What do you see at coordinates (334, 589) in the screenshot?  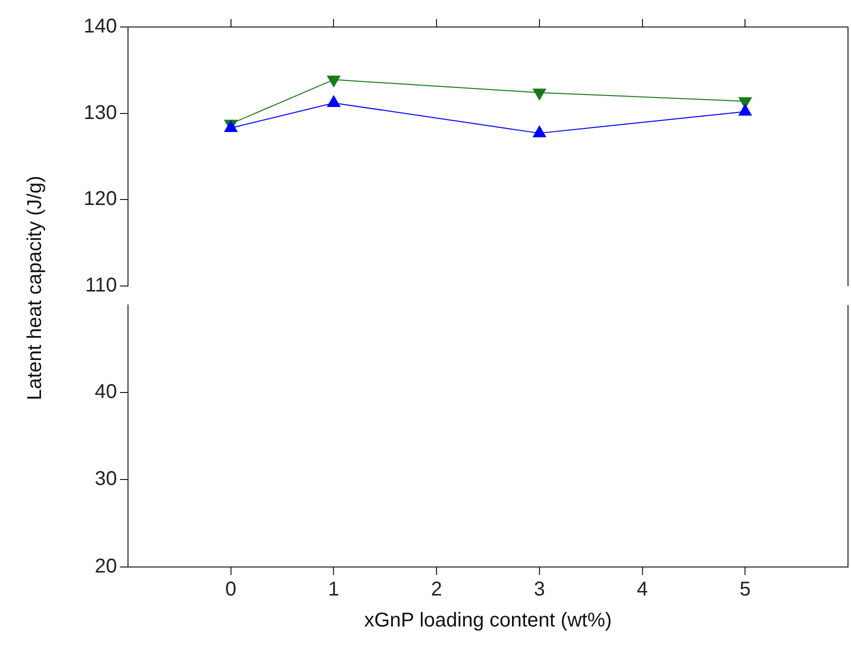 I see `x-tick-label: 1` at bounding box center [334, 589].